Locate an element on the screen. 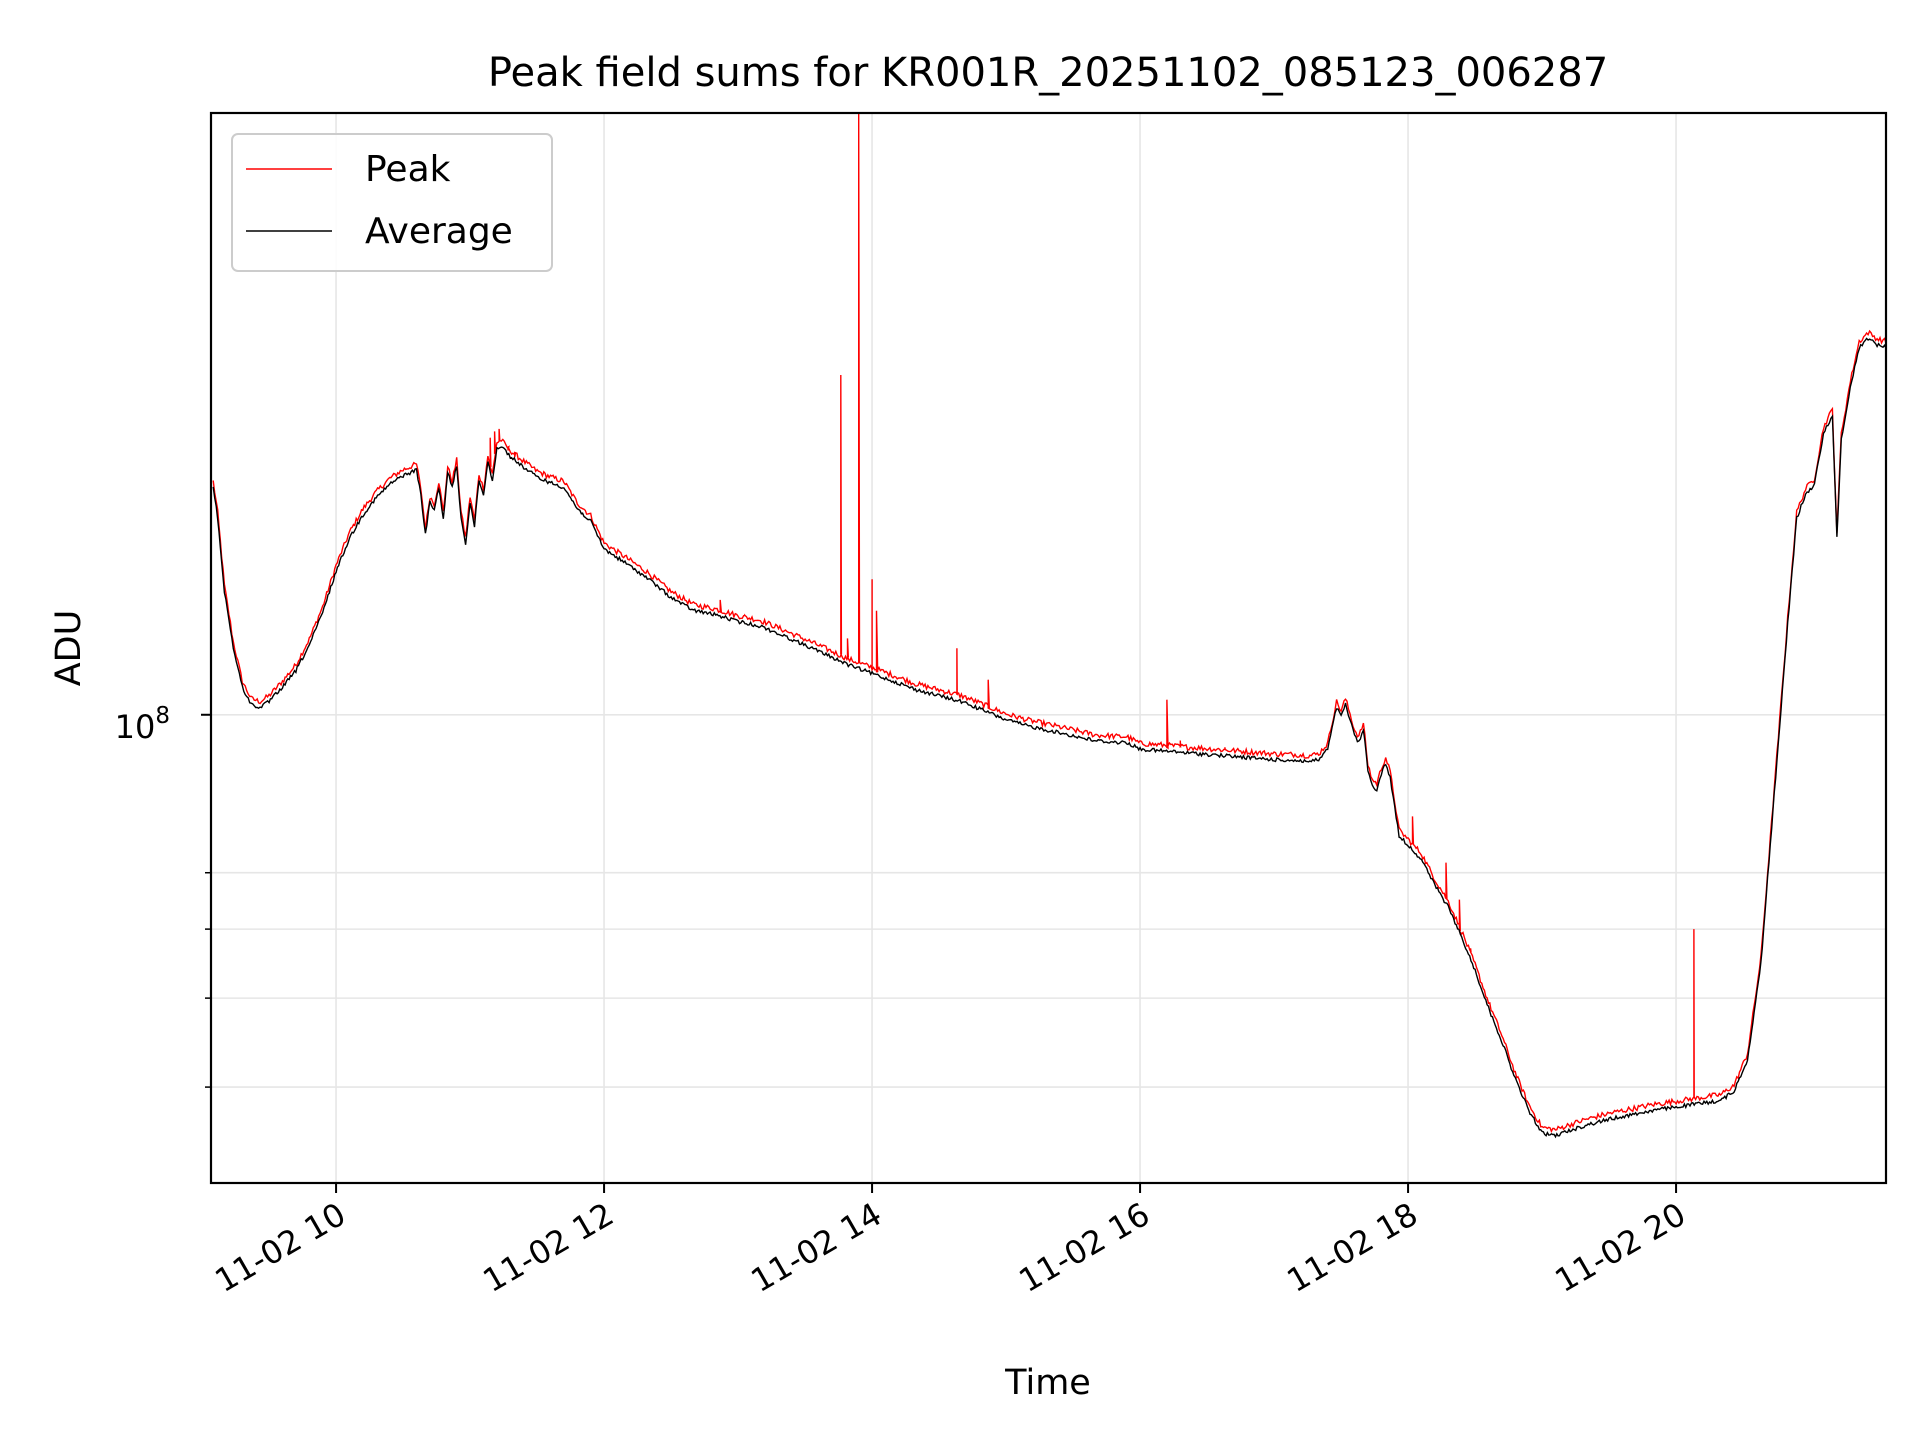 The image size is (1920, 1440). y-tick-label-1e8: 108 is located at coordinates (142, 724).